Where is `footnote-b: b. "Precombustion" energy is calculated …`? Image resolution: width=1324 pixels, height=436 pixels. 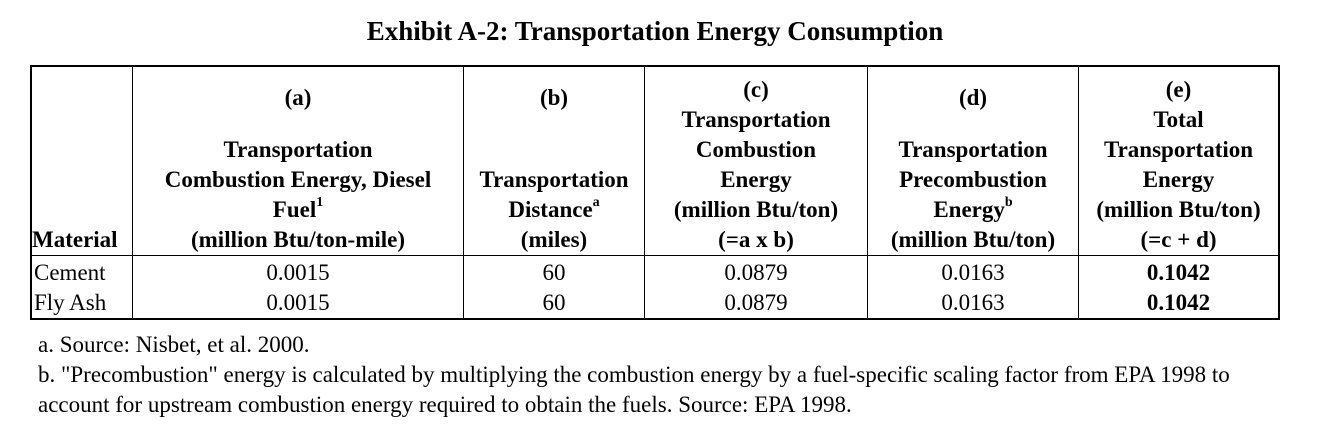
footnote-b: b. "Precombustion" energy is calculated … is located at coordinates (634, 389).